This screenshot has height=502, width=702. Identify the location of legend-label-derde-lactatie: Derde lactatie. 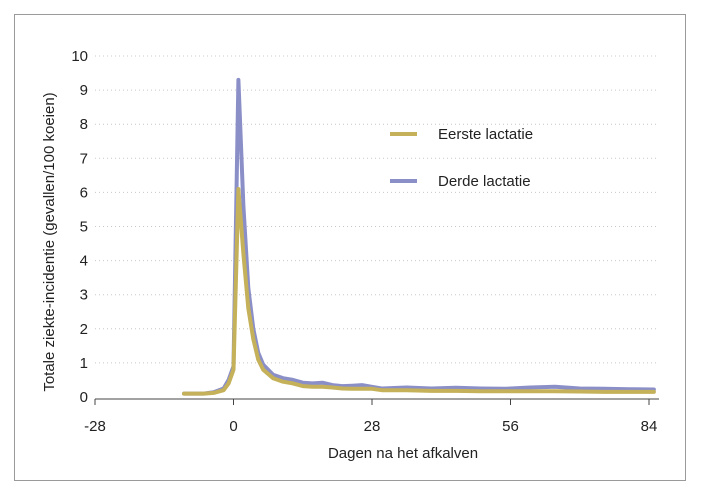
(484, 181).